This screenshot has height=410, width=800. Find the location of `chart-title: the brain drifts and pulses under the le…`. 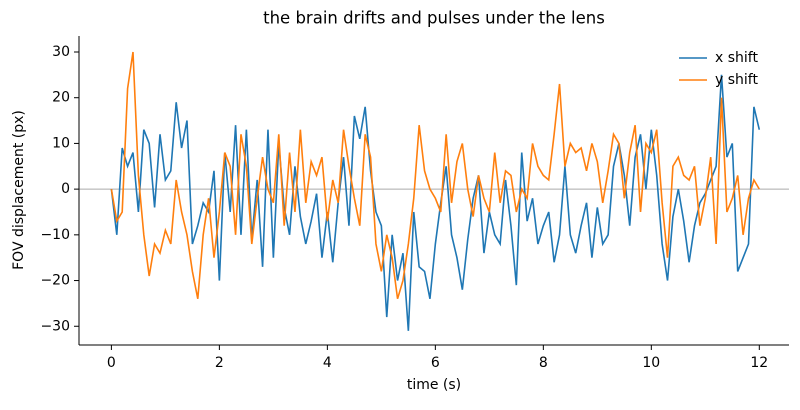

chart-title: the brain drifts and pulses under the le… is located at coordinates (434, 18).